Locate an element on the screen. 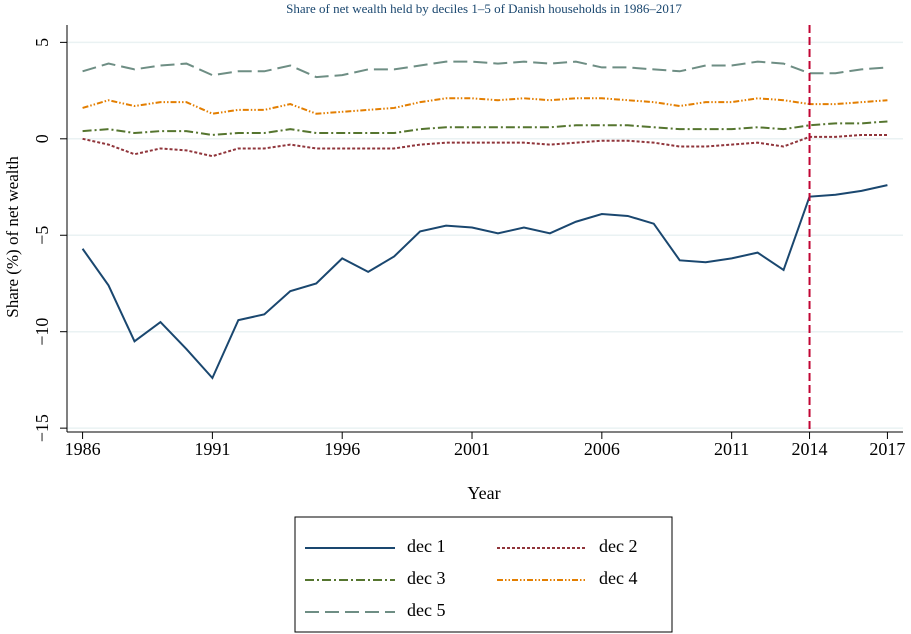 Image resolution: width=911 pixels, height=634 pixels. y-axis-label: Share (%) of net wealth is located at coordinates (12, 237).